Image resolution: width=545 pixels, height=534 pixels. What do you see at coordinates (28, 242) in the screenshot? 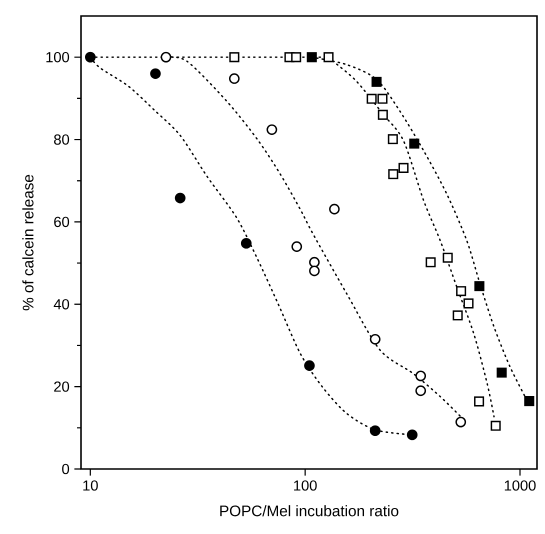
I see `y-axis-title: % of calcein release` at bounding box center [28, 242].